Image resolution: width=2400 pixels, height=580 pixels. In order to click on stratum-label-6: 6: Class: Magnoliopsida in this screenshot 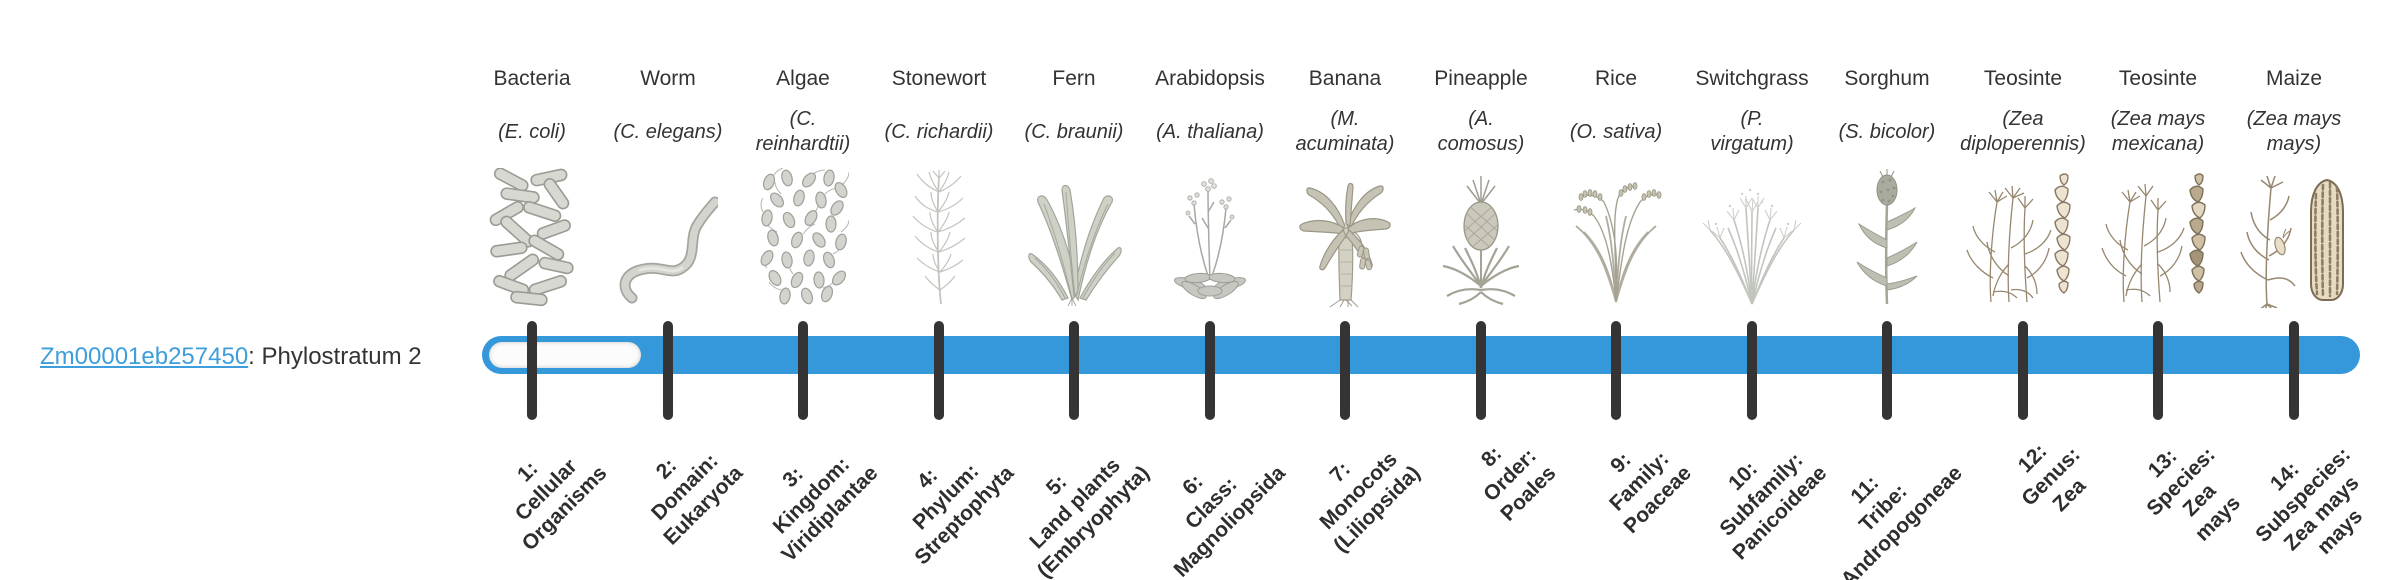, I will do `click(1229, 520)`.